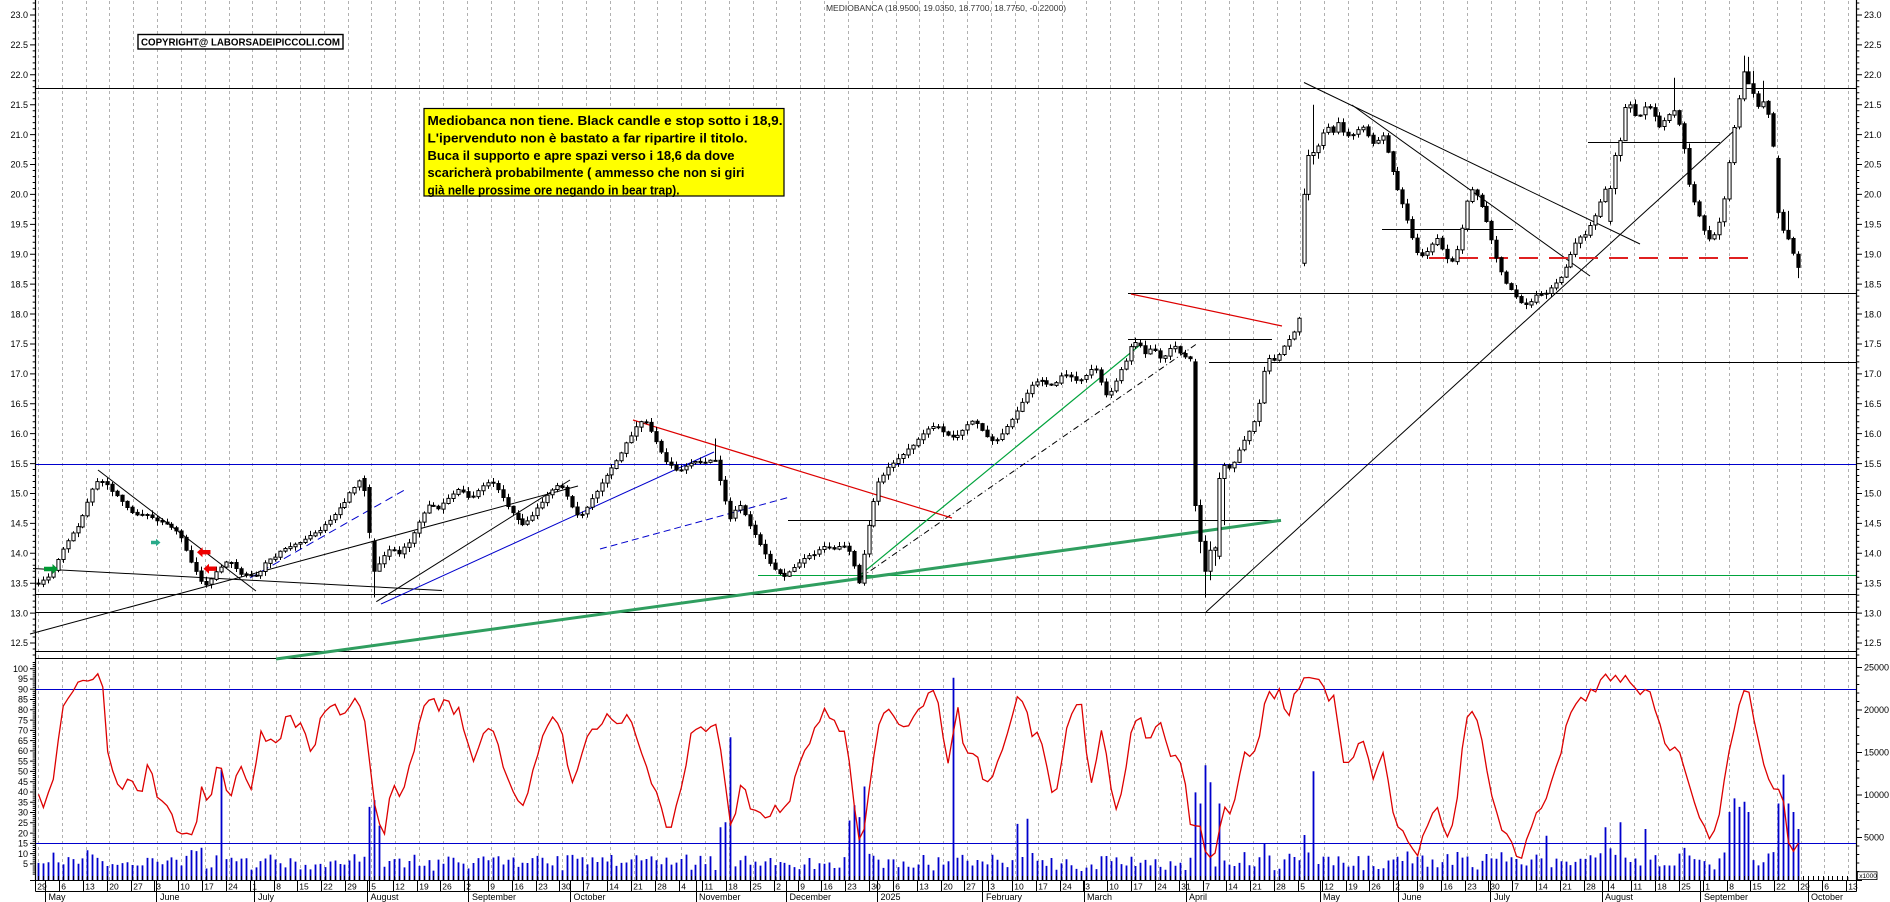  What do you see at coordinates (23, 710) in the screenshot?
I see `svg-text: 80` at bounding box center [23, 710].